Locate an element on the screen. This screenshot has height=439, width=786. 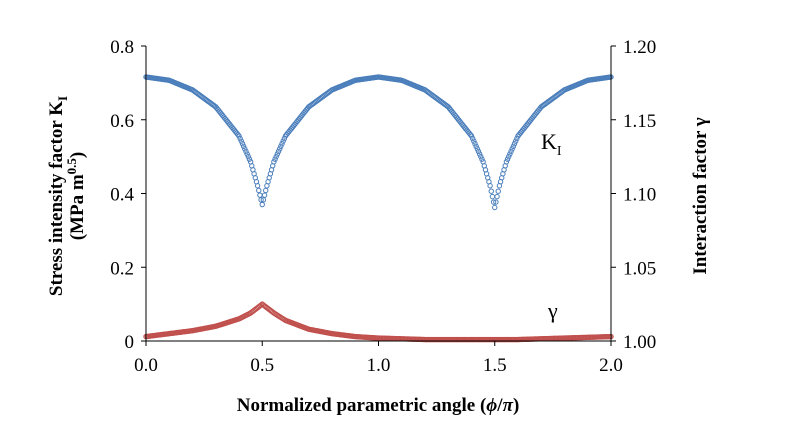
left-y-tick-label: 0 is located at coordinates (130, 342).